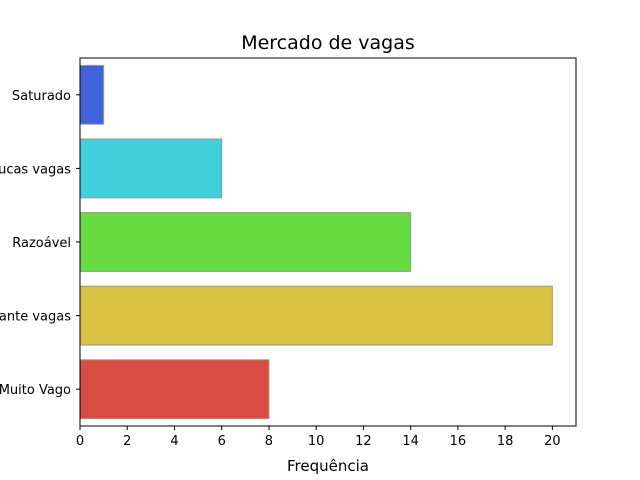 The height and width of the screenshot is (480, 640). What do you see at coordinates (127, 441) in the screenshot?
I see `x-tick-label: 2` at bounding box center [127, 441].